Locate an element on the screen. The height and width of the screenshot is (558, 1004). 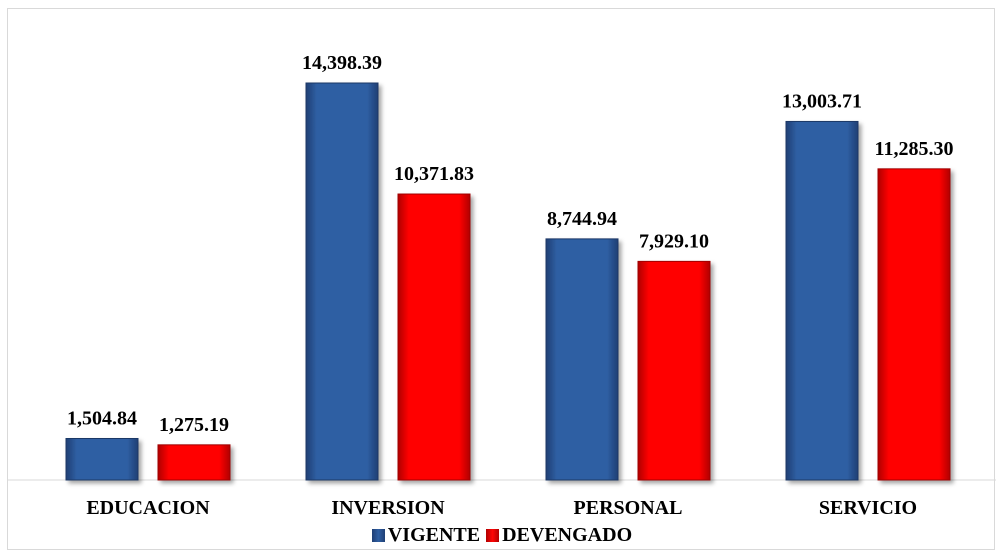
value-label-vigente-servicio: 13,003.71 is located at coordinates (822, 101).